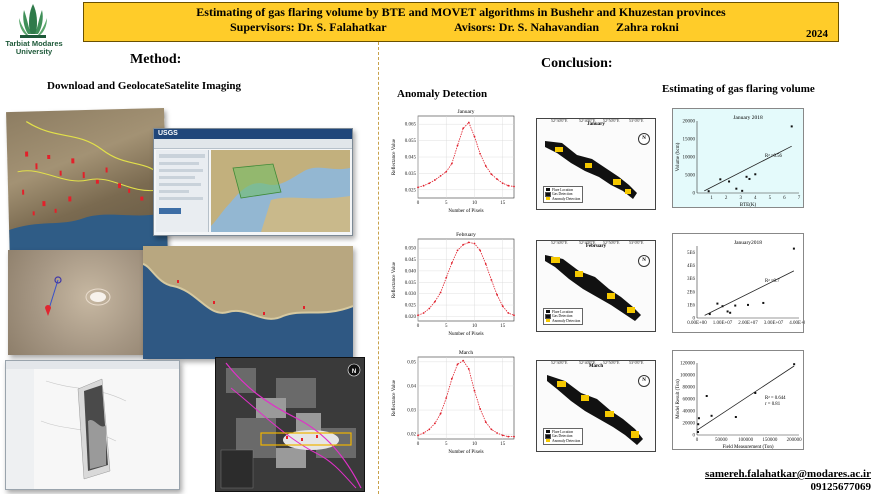 This screenshot has width=881, height=494. I want to click on y-tick-label: 0.03, so click(411, 411).